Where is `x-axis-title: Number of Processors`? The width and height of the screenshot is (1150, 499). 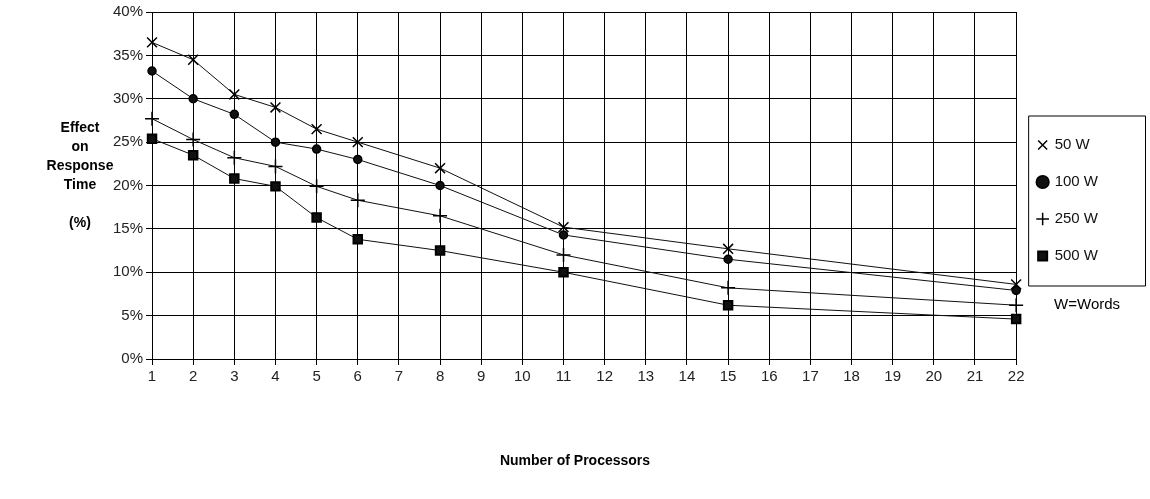
x-axis-title: Number of Processors is located at coordinates (575, 460).